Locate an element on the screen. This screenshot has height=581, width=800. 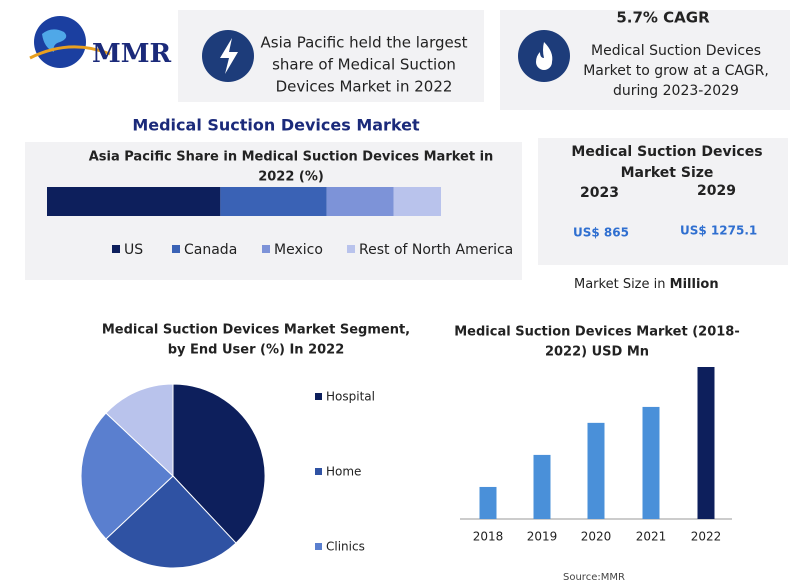
size-note: Market Size in Million is located at coordinates (646, 284).